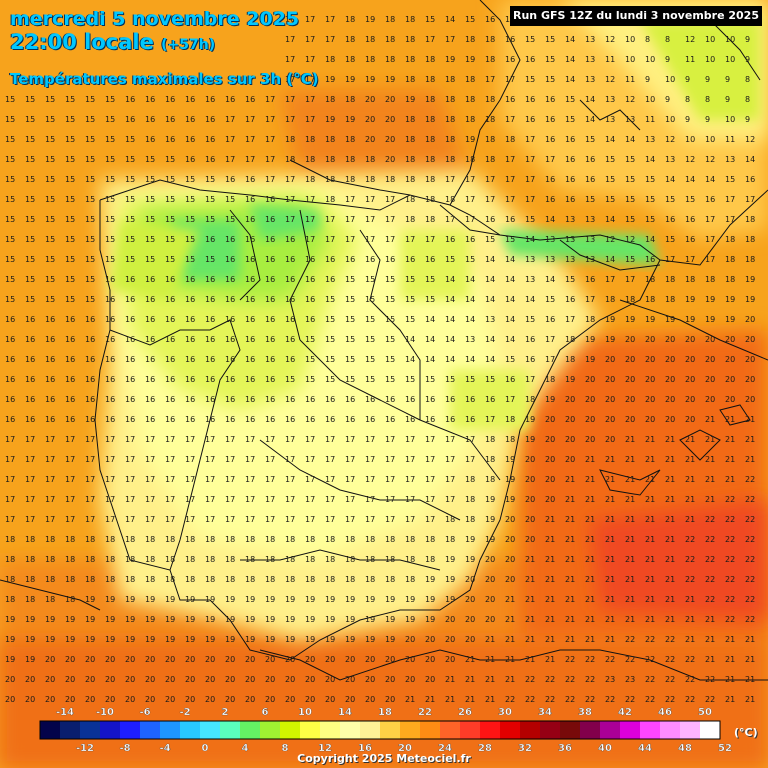 This screenshot has width=768, height=768. What do you see at coordinates (184, 712) in the screenshot?
I see `legend-label-top: -2` at bounding box center [184, 712].